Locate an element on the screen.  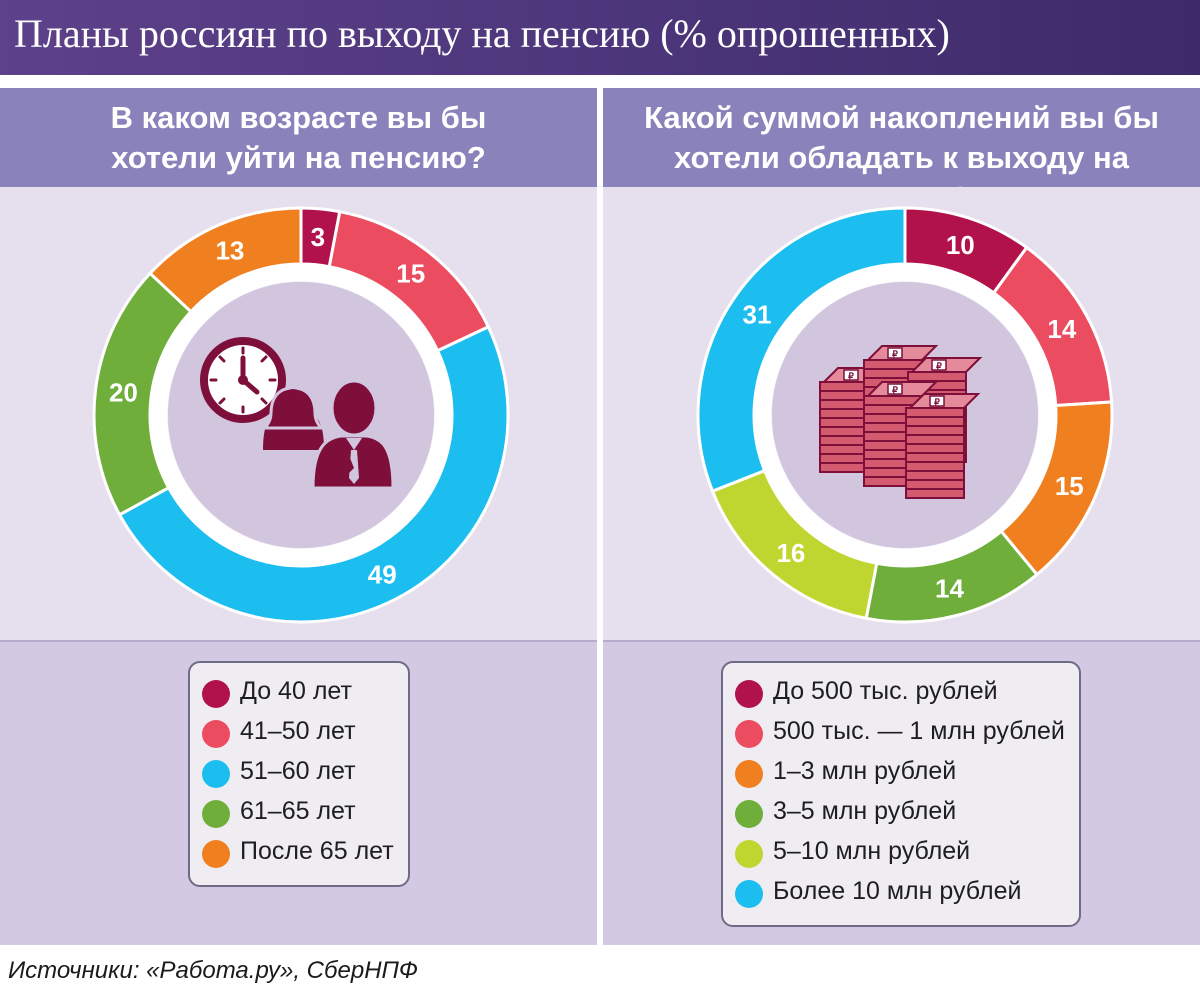
age-donut-chart: 3 15 49 20 13 is located at coordinates (301, 415).